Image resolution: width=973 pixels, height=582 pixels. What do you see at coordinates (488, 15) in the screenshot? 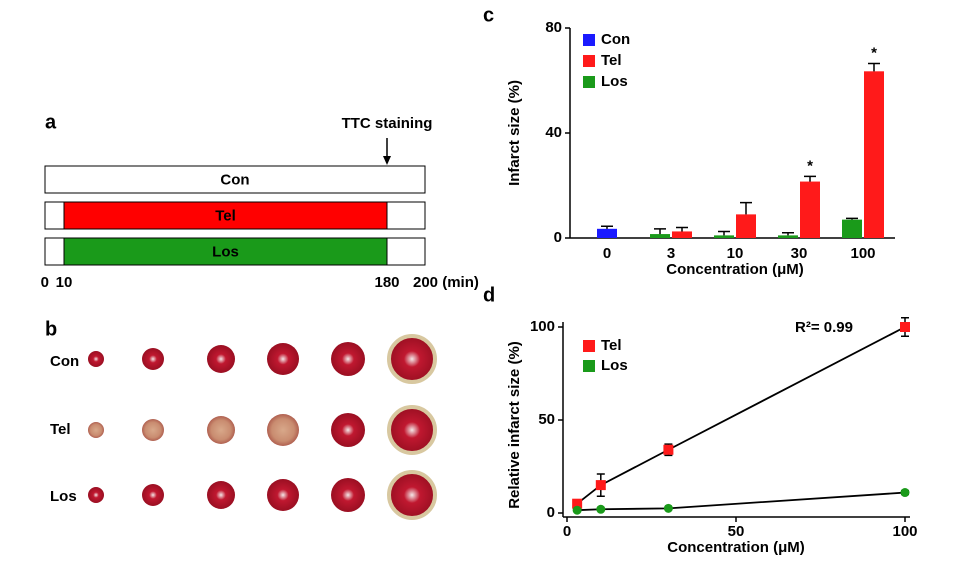
I see `panel-letter: c` at bounding box center [488, 15].